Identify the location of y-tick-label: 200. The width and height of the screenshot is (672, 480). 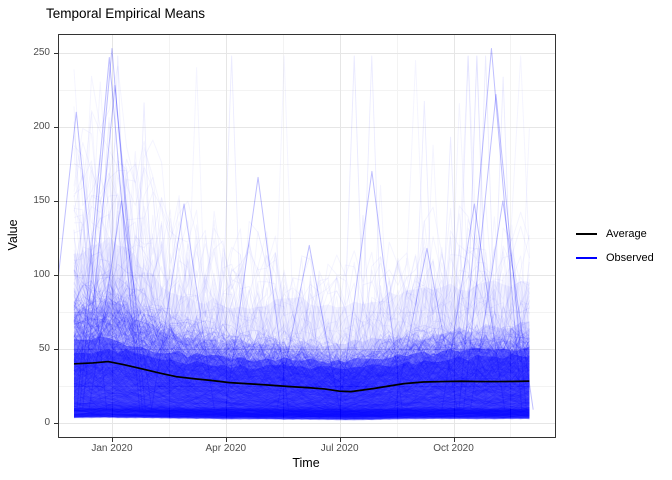
(41, 126).